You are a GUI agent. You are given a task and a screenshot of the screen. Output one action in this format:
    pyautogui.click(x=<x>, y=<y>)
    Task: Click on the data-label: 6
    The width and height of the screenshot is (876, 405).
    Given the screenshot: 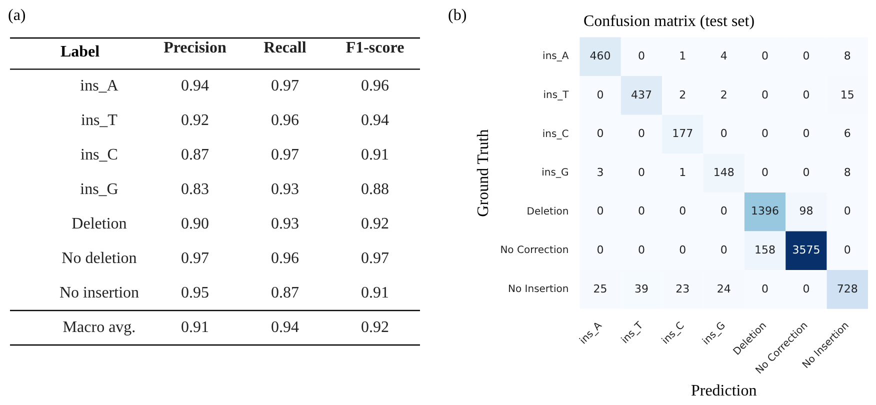 What is the action you would take?
    pyautogui.click(x=847, y=133)
    